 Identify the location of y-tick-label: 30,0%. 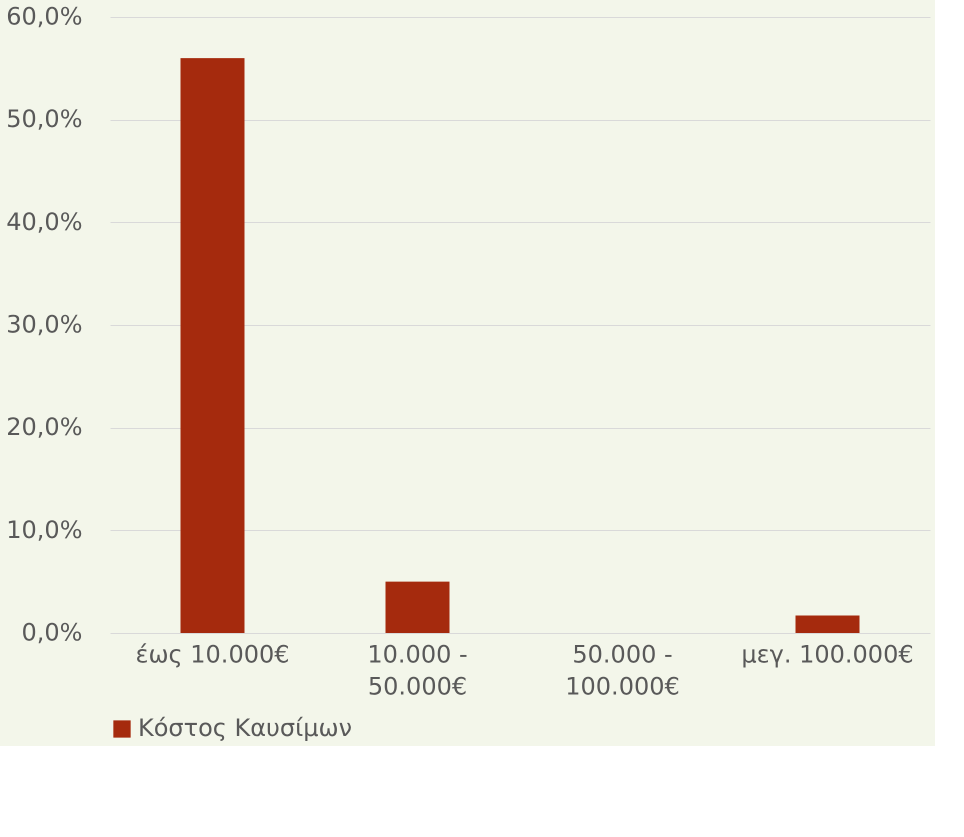
(44, 324).